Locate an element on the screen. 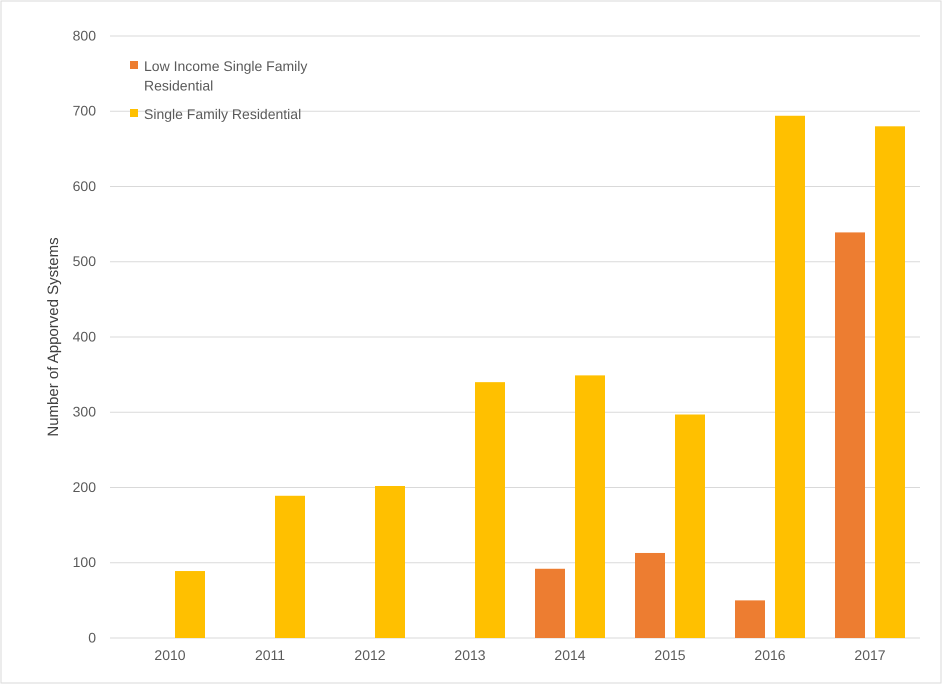 The width and height of the screenshot is (950, 684). x-tick-label: 2016 is located at coordinates (770, 654).